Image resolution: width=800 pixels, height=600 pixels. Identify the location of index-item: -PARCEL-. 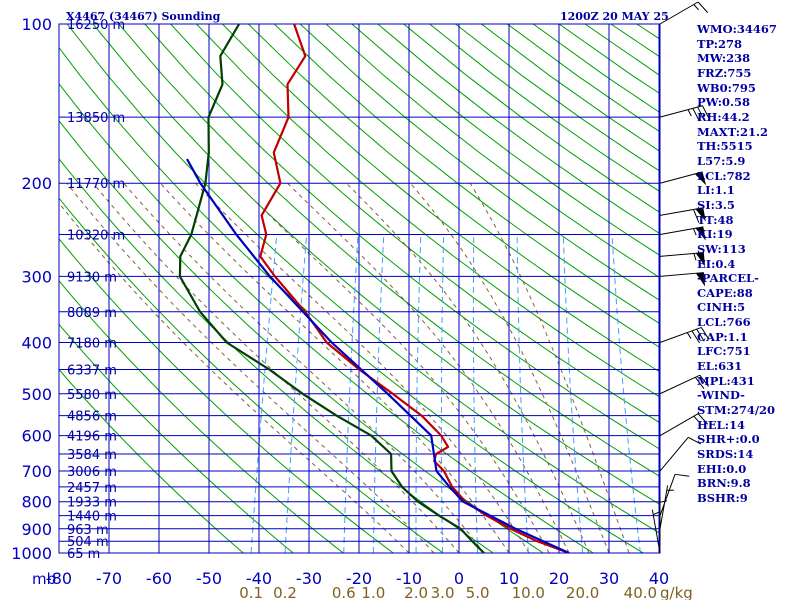
(728, 278).